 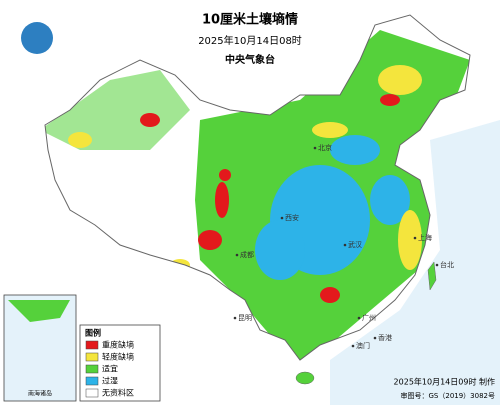 I want to click on legend-label: 过湿, so click(x=110, y=381).